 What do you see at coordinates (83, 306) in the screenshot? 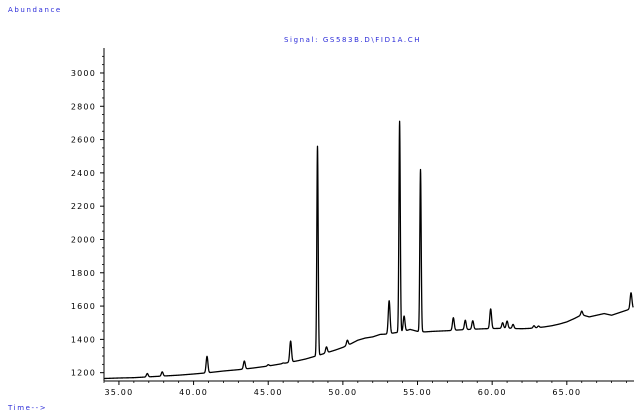
I see `y-tick-label: 1600` at bounding box center [83, 306].